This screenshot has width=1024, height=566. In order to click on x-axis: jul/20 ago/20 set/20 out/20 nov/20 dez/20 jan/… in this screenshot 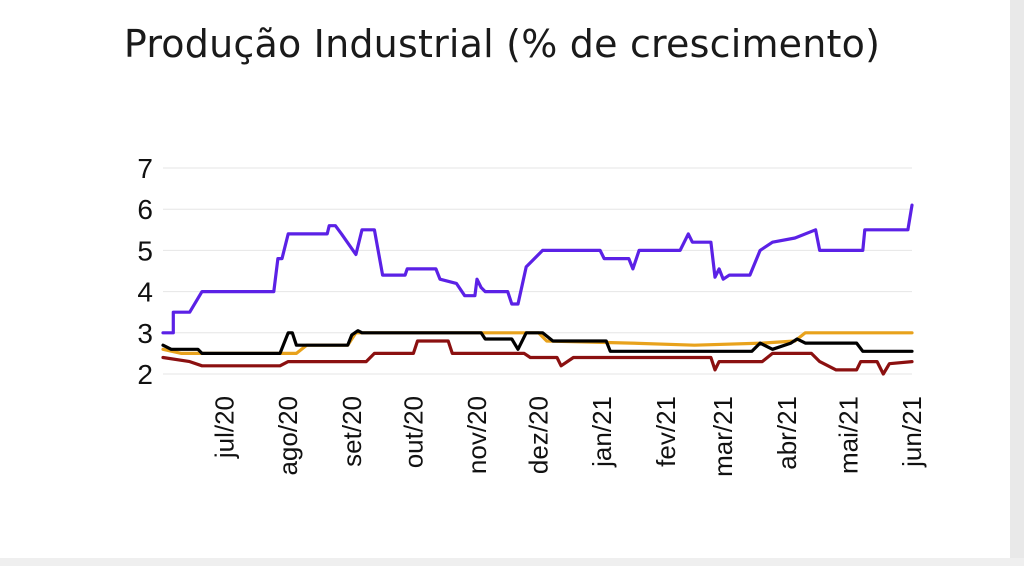, I will do `click(568, 436)`.